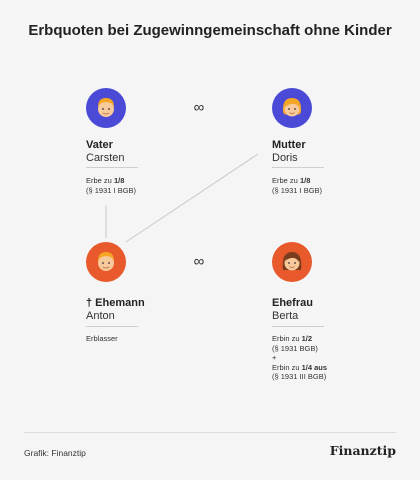 The image size is (420, 480). I want to click on avatar-mutter, so click(292, 108).